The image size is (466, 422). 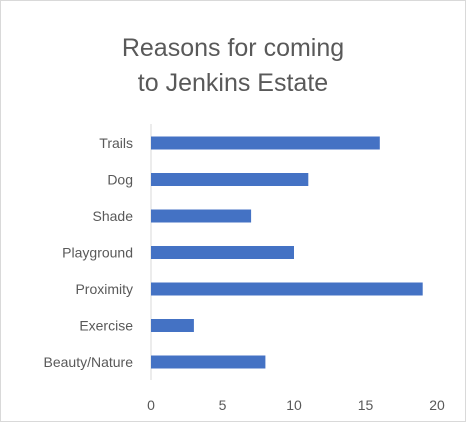 I want to click on category-label: Shade, so click(x=113, y=216).